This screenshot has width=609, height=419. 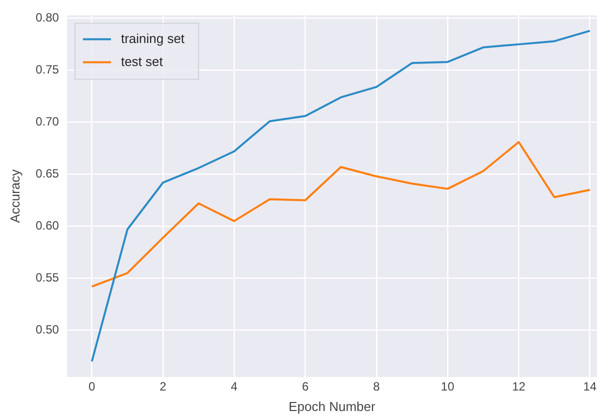 I want to click on y-tick-label: 0.50, so click(x=48, y=329).